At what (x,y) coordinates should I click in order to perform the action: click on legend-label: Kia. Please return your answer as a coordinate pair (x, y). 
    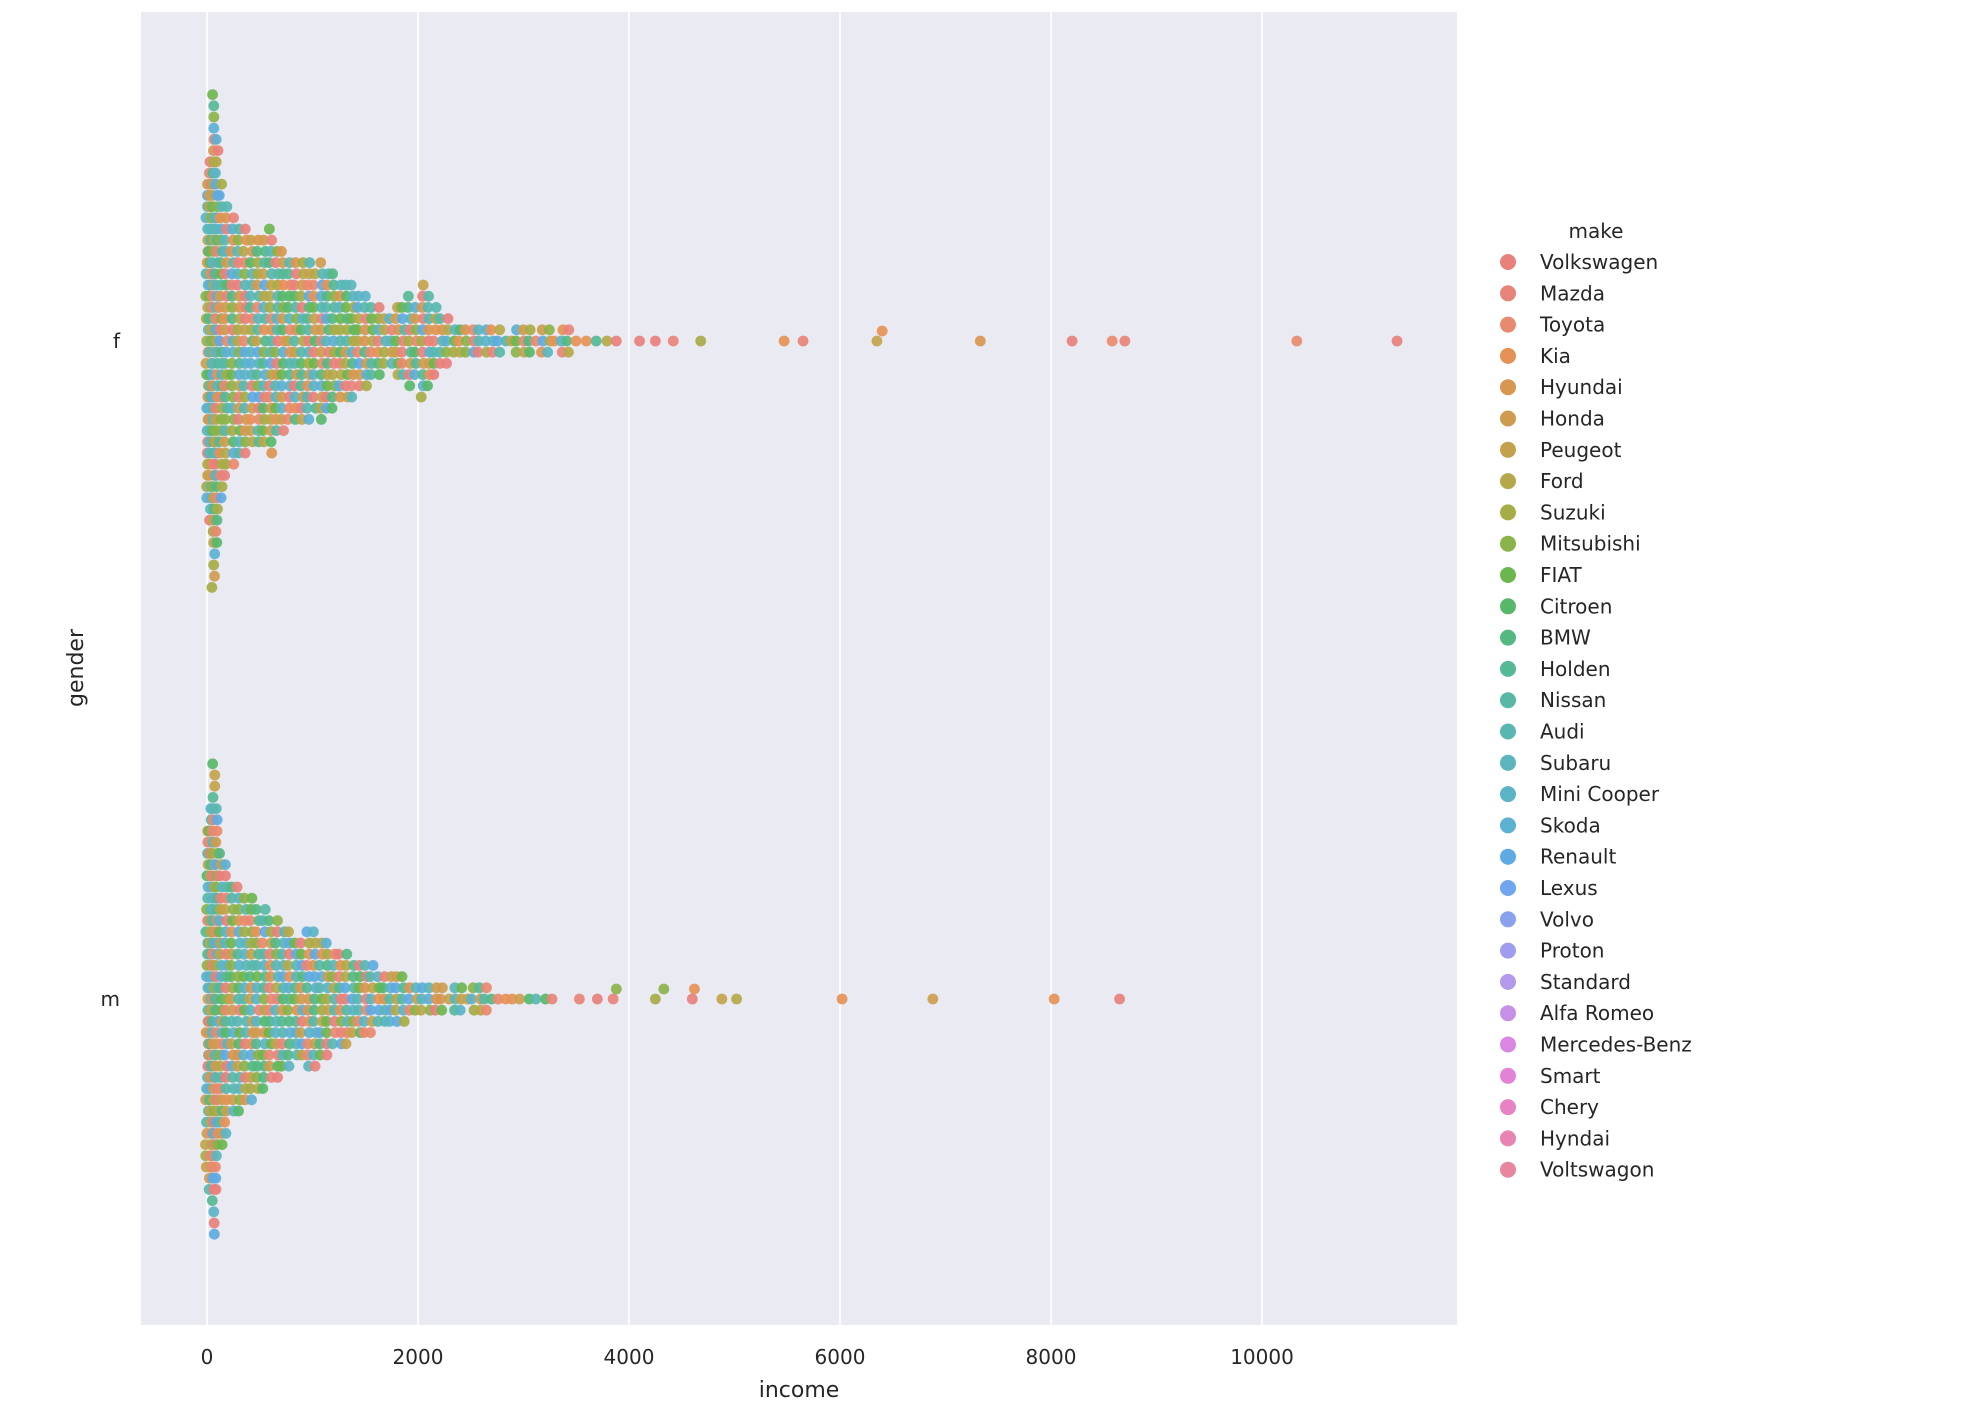
    Looking at the image, I should click on (1555, 356).